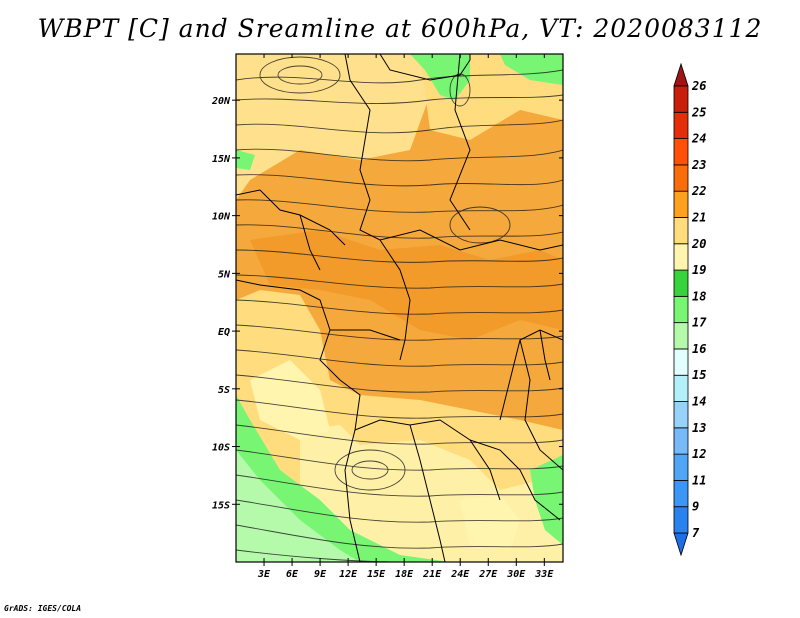  Describe the element at coordinates (698, 86) in the screenshot. I see `colorbar-label: 26` at that location.